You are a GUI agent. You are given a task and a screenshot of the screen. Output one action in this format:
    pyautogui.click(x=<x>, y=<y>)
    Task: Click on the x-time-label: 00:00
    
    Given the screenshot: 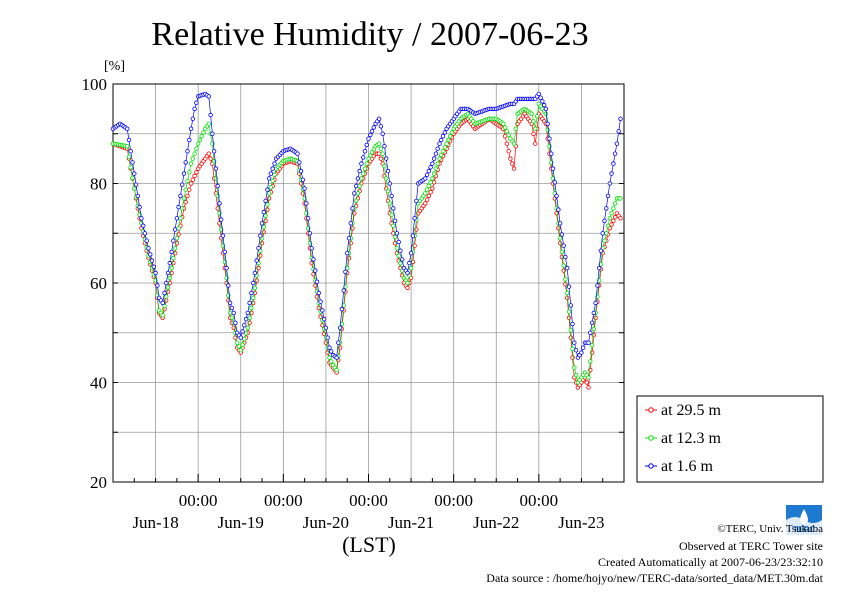 What is the action you would take?
    pyautogui.click(x=368, y=500)
    